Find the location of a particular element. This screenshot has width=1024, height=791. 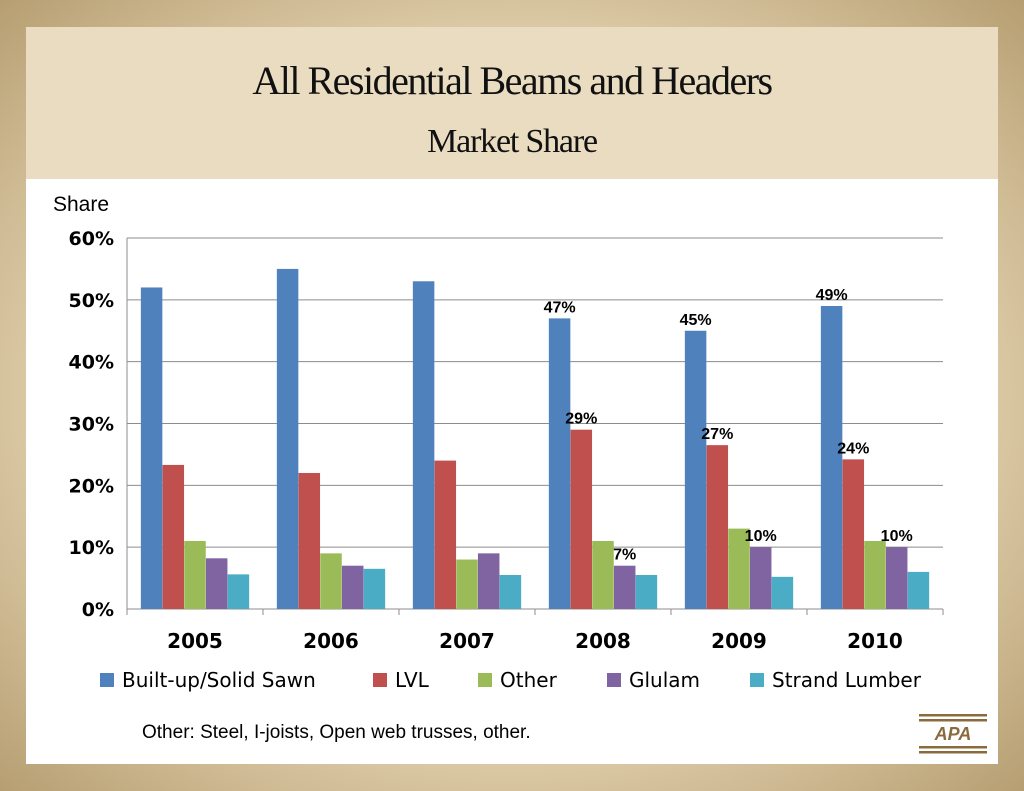

apa-logo: APA is located at coordinates (953, 734).